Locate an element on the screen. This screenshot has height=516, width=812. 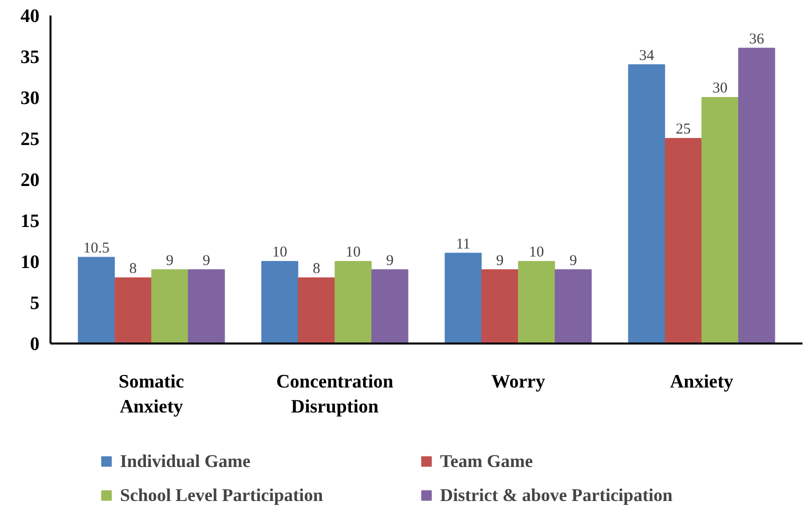
y-tick-label: 30 is located at coordinates (30, 98).